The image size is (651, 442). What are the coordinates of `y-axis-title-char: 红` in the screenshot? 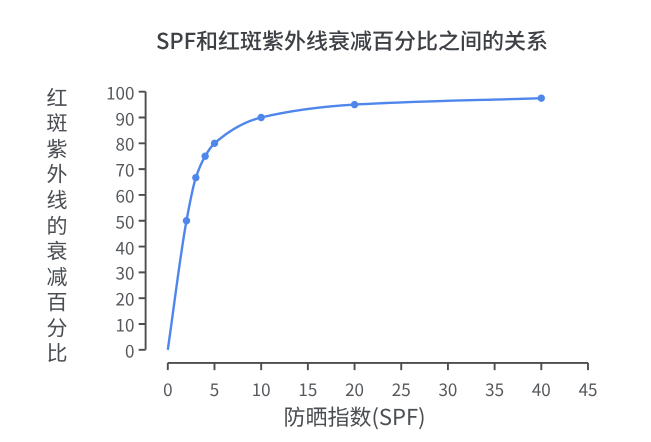 It's located at (57, 97).